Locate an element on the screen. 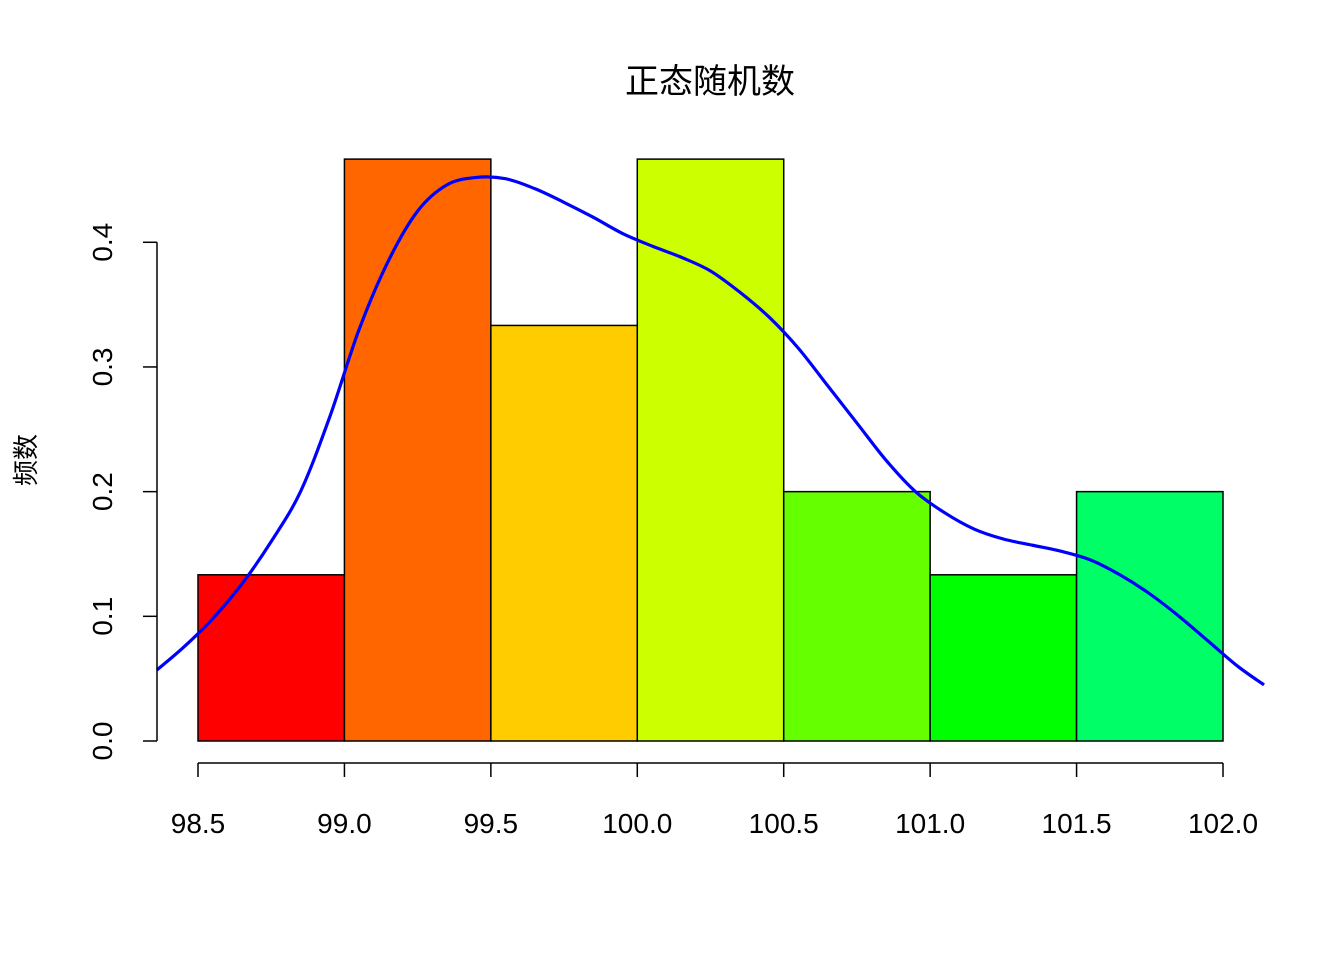 The image size is (1344, 960). y-axis-label: 频数 is located at coordinates (27, 460).